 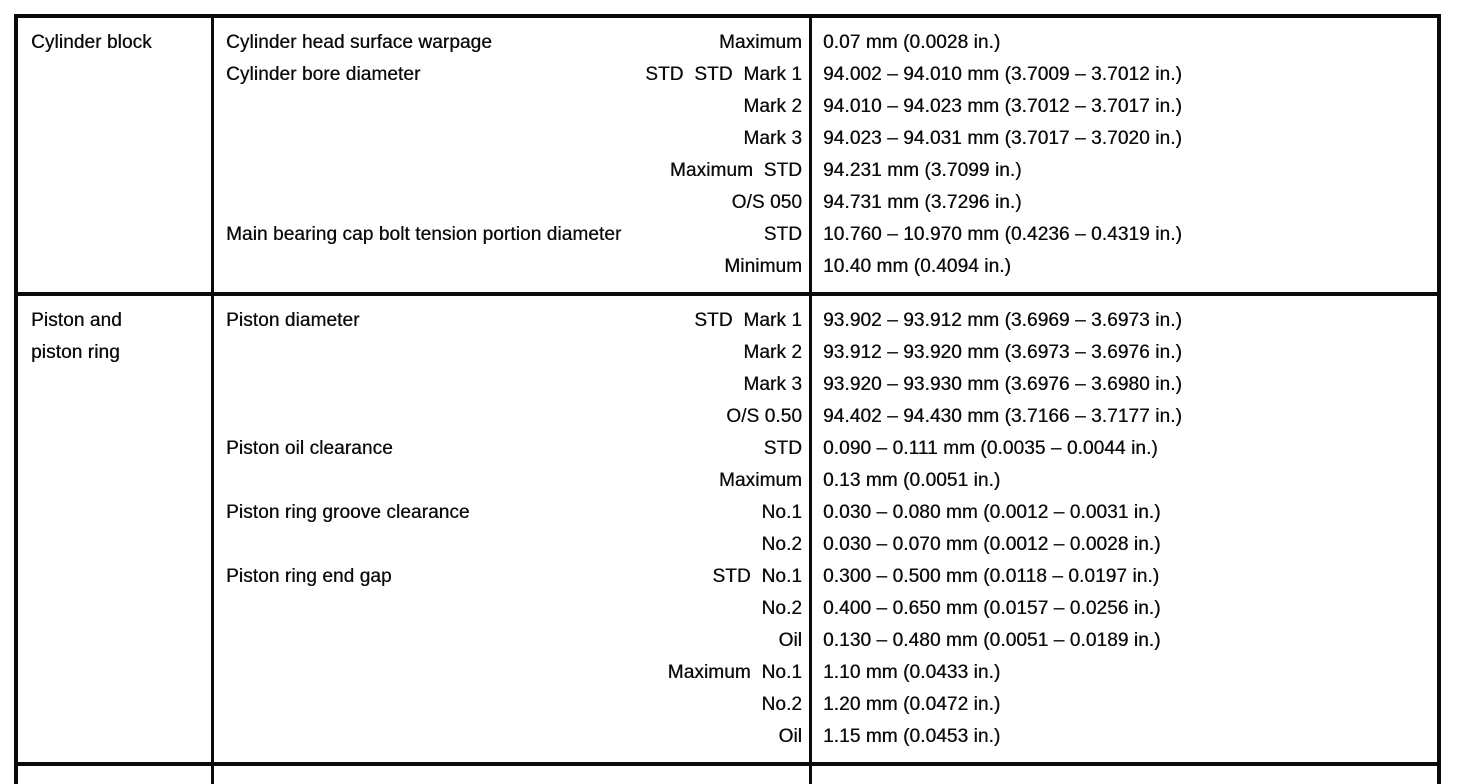 I want to click on spec-line: Cylinder head surface warpage Maximum, so click(x=511, y=43).